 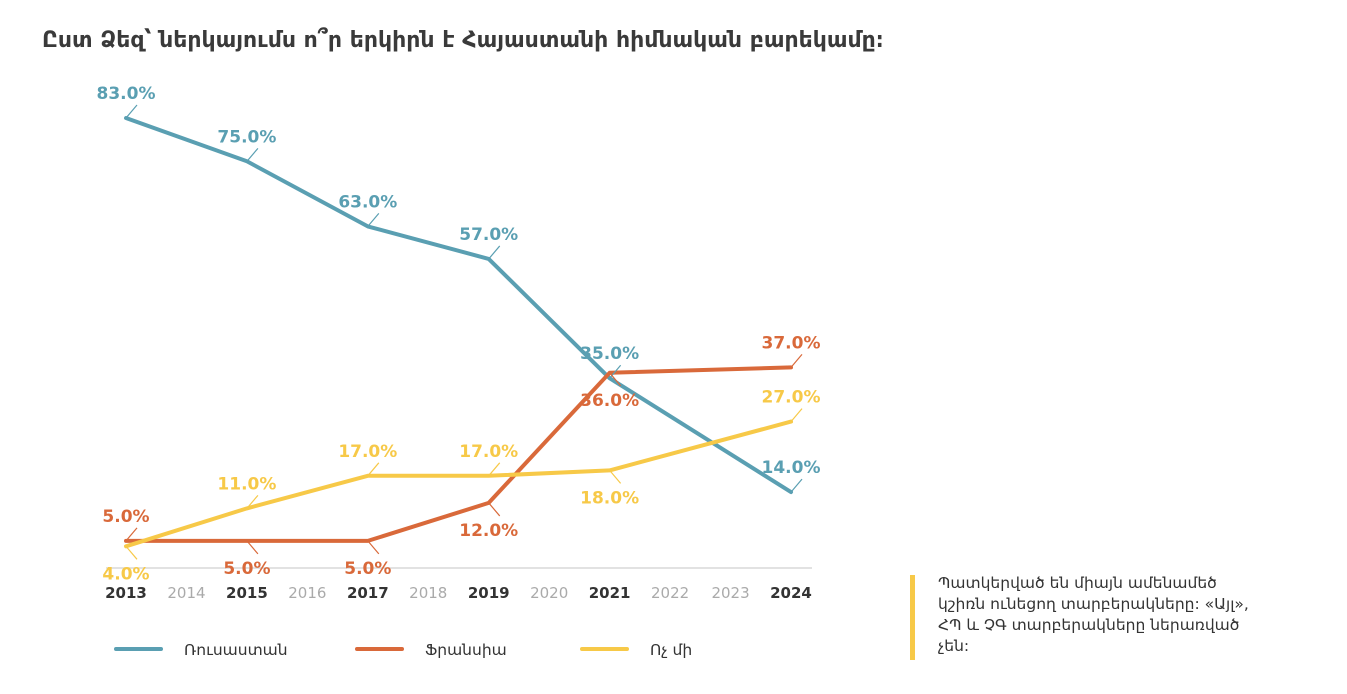 What do you see at coordinates (368, 593) in the screenshot?
I see `x-tick-label: 2017` at bounding box center [368, 593].